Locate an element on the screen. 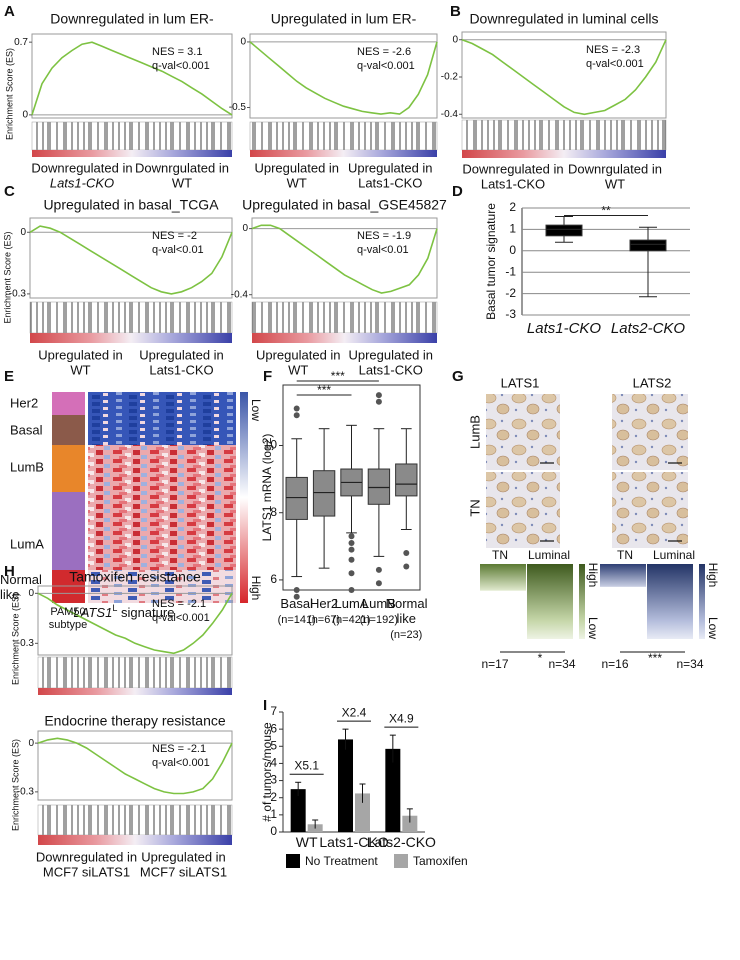 The width and height of the screenshot is (740, 960). annotation: X2.4 is located at coordinates (354, 712).